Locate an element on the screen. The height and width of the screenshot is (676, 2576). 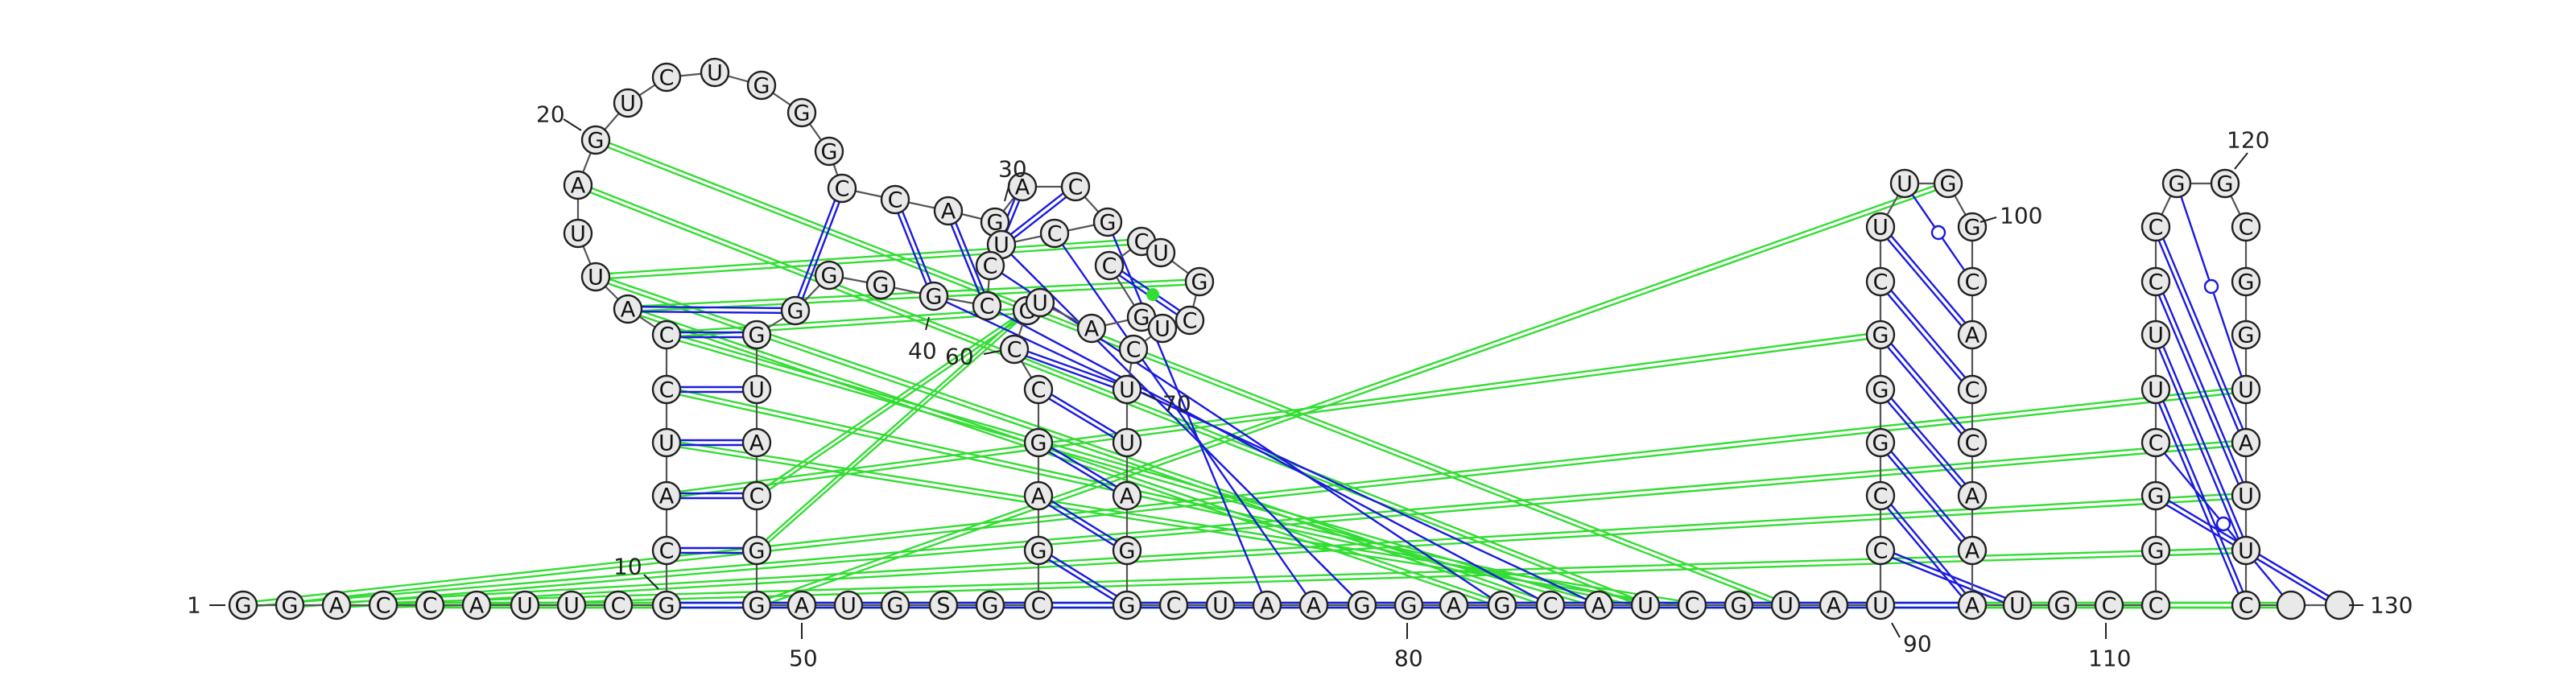
position-label-20: 20 is located at coordinates (550, 114).